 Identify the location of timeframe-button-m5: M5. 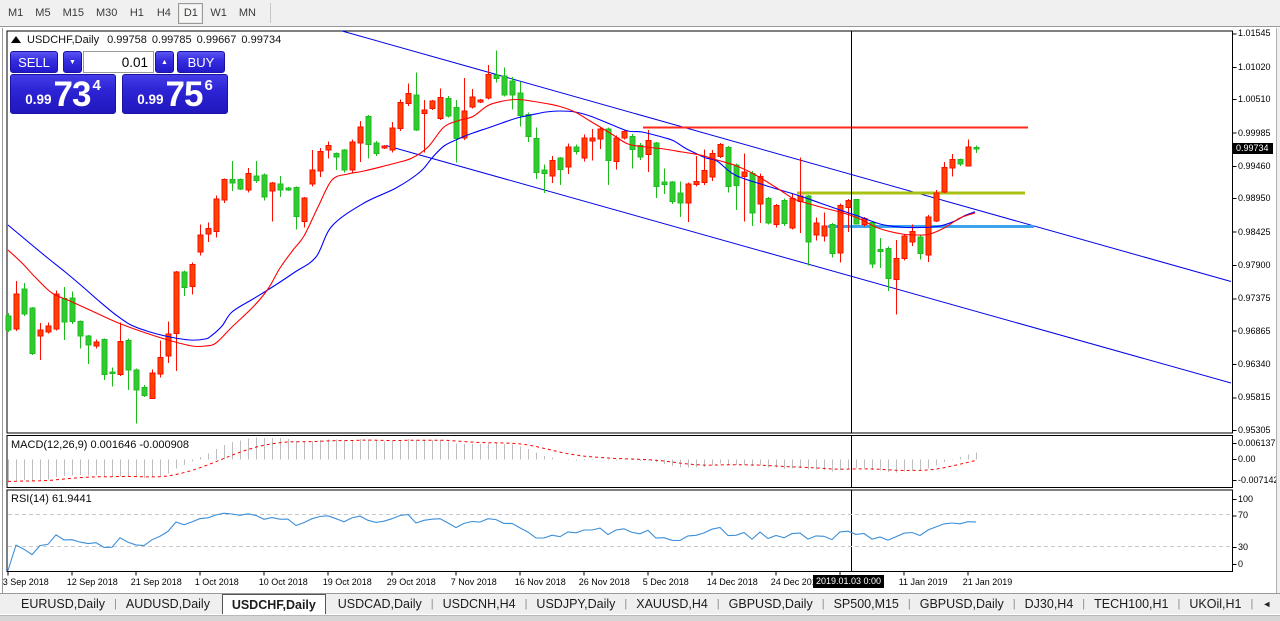
(43, 13).